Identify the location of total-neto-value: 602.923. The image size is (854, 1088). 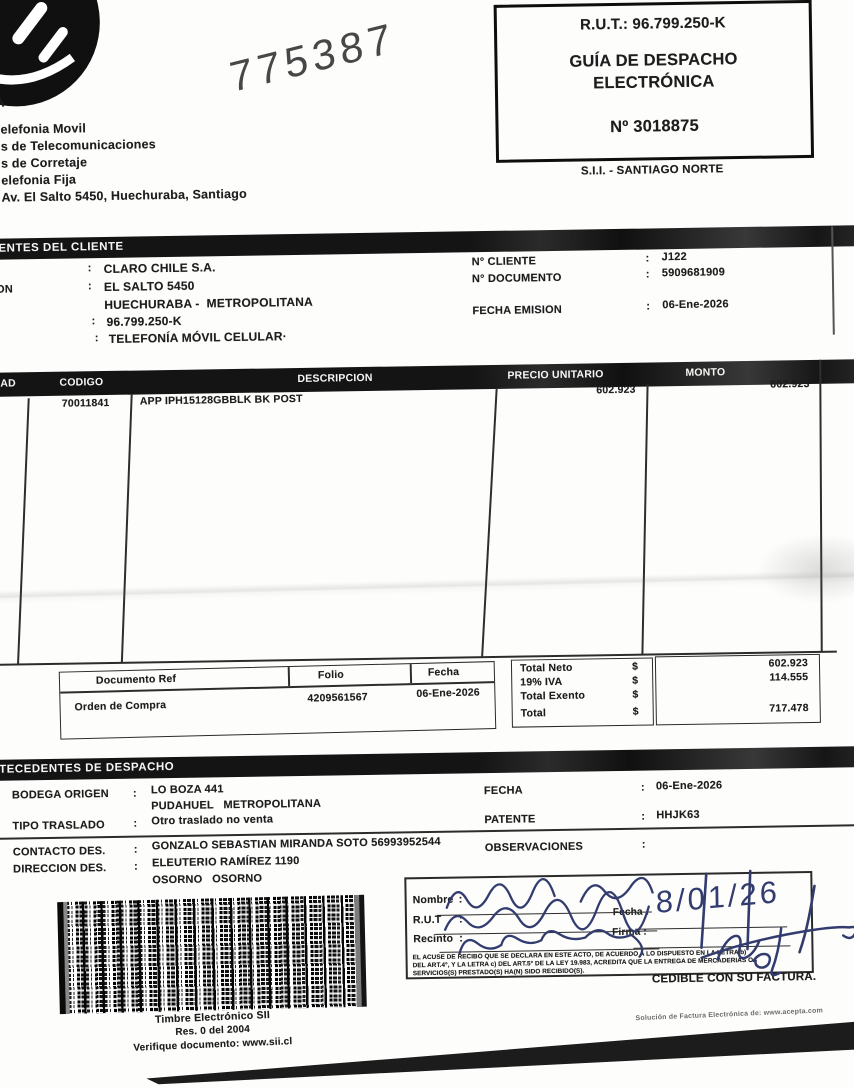
(788, 663).